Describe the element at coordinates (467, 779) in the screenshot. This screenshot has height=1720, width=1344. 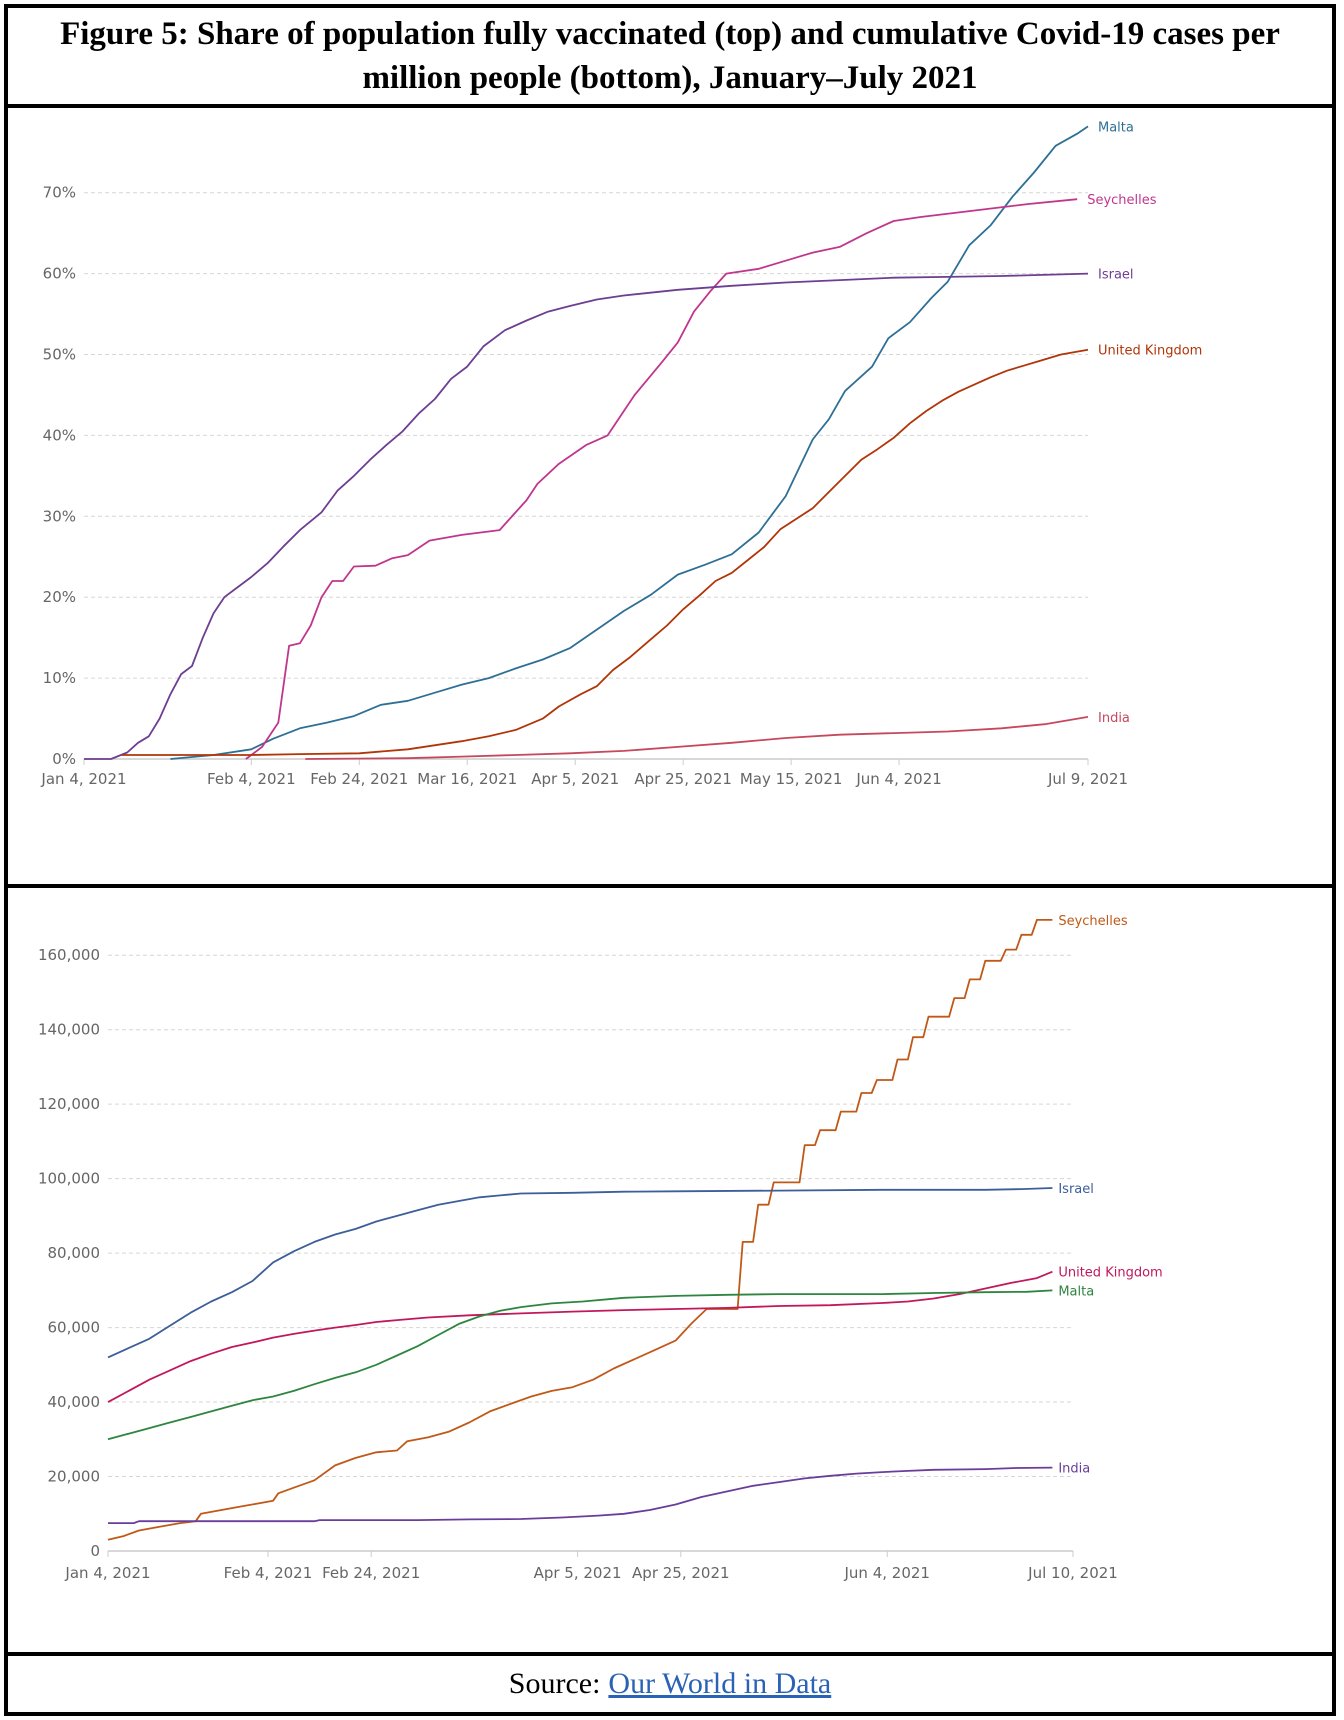
I see `x-tick-label: Mar 16, 2021` at that location.